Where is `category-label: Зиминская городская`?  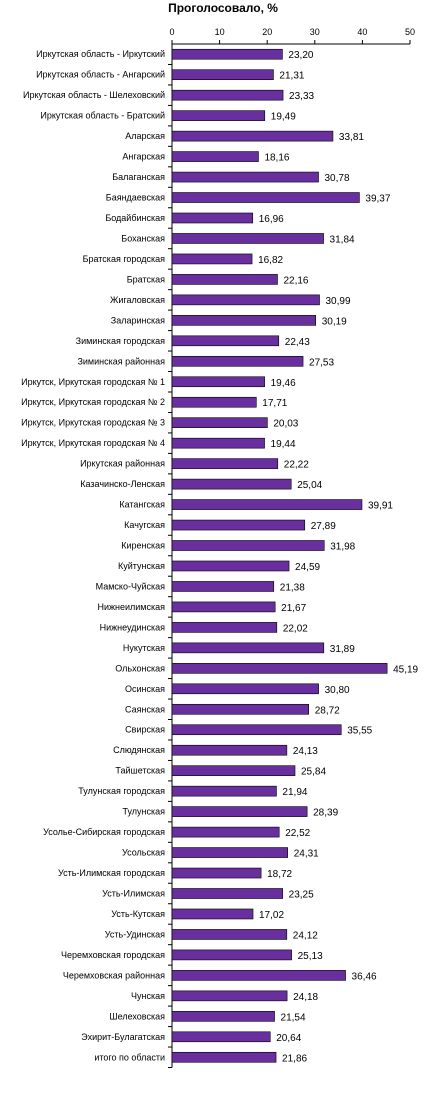 category-label: Зиминская городская is located at coordinates (120, 341).